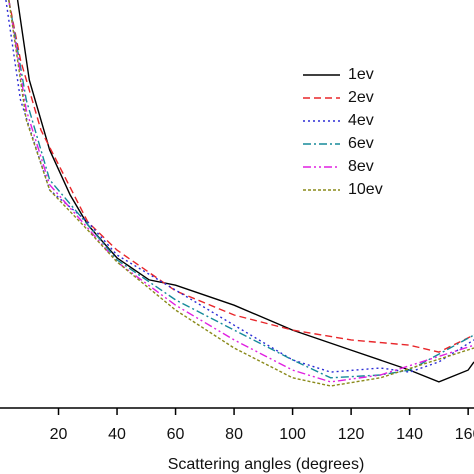 This screenshot has height=474, width=474. I want to click on x-tick-label: 60, so click(176, 434).